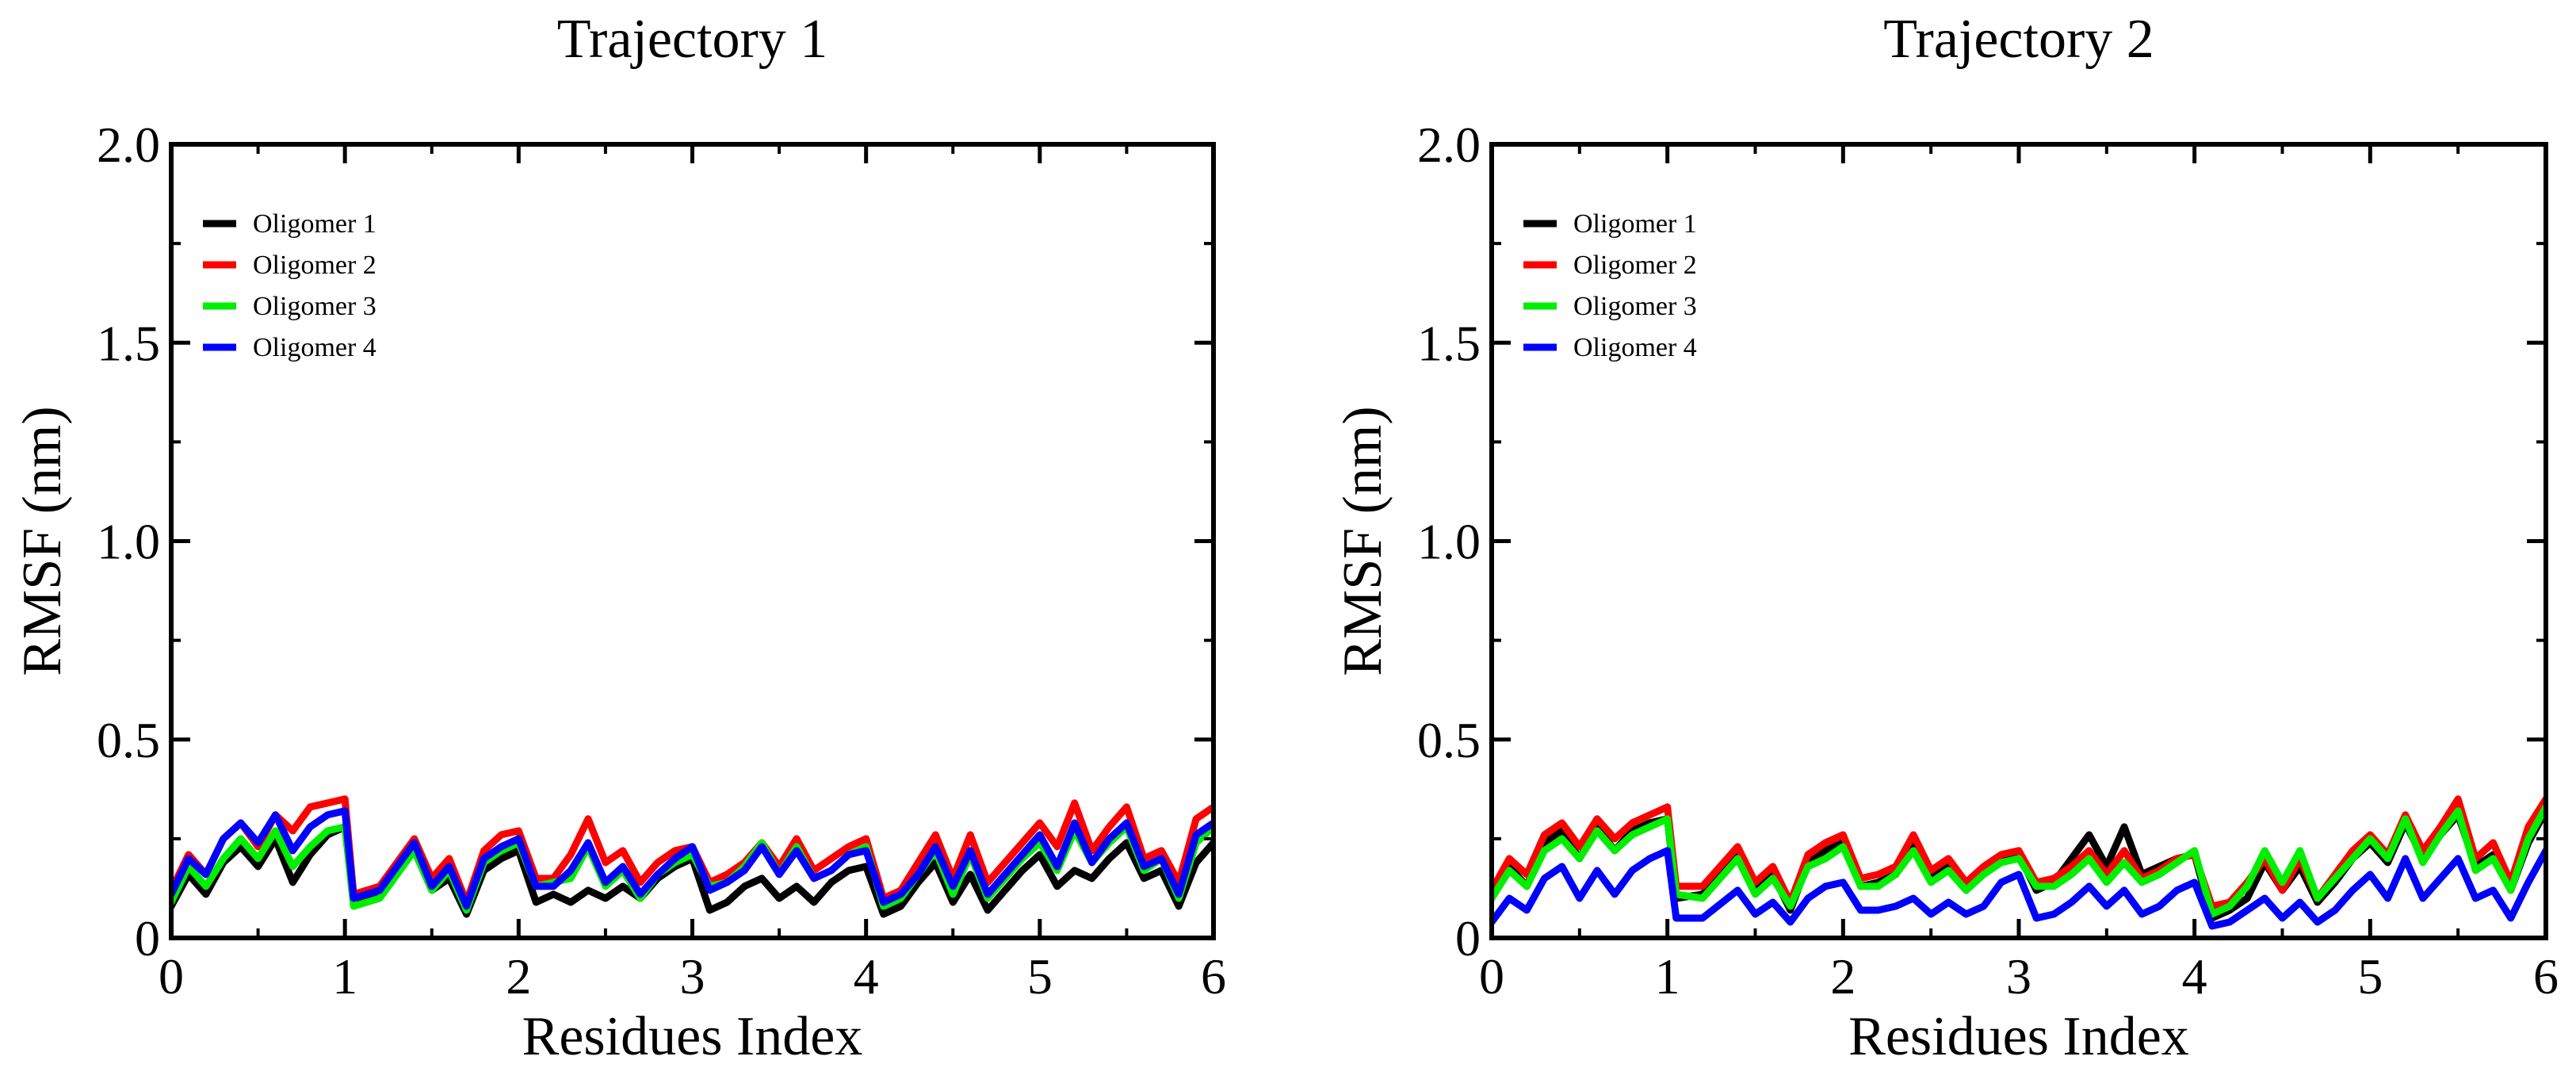 Image resolution: width=2576 pixels, height=1087 pixels. Describe the element at coordinates (692, 39) in the screenshot. I see `chart-title: Trajectory 1` at that location.